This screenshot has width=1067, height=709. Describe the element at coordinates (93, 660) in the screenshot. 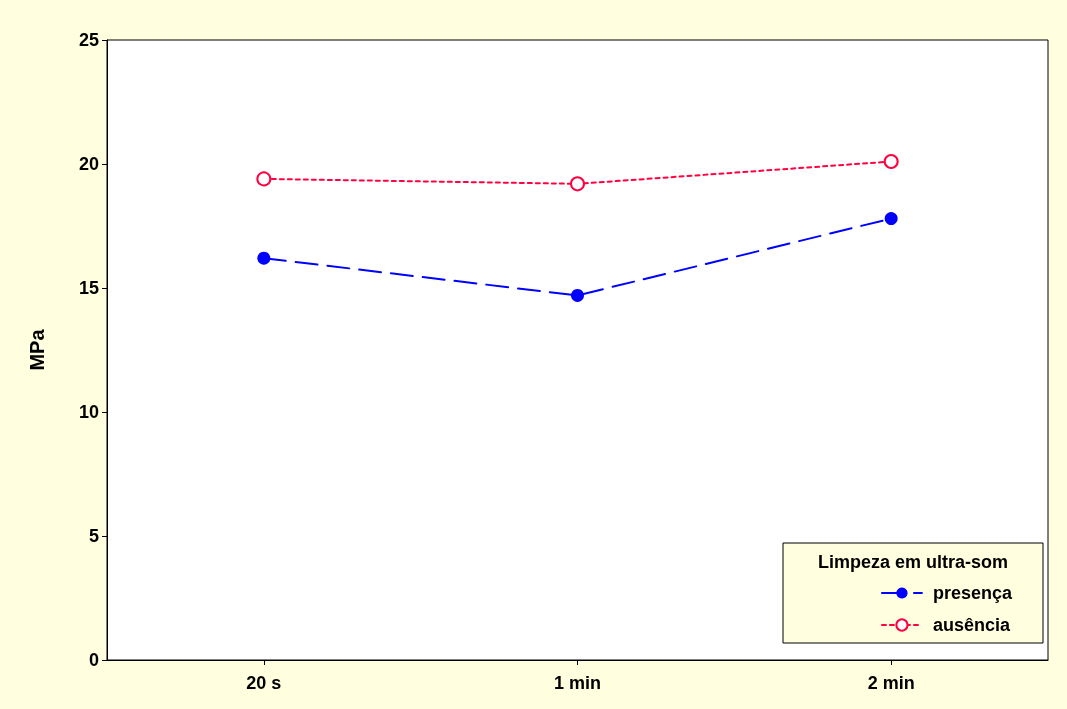

I see `y-tick-label: 0` at that location.